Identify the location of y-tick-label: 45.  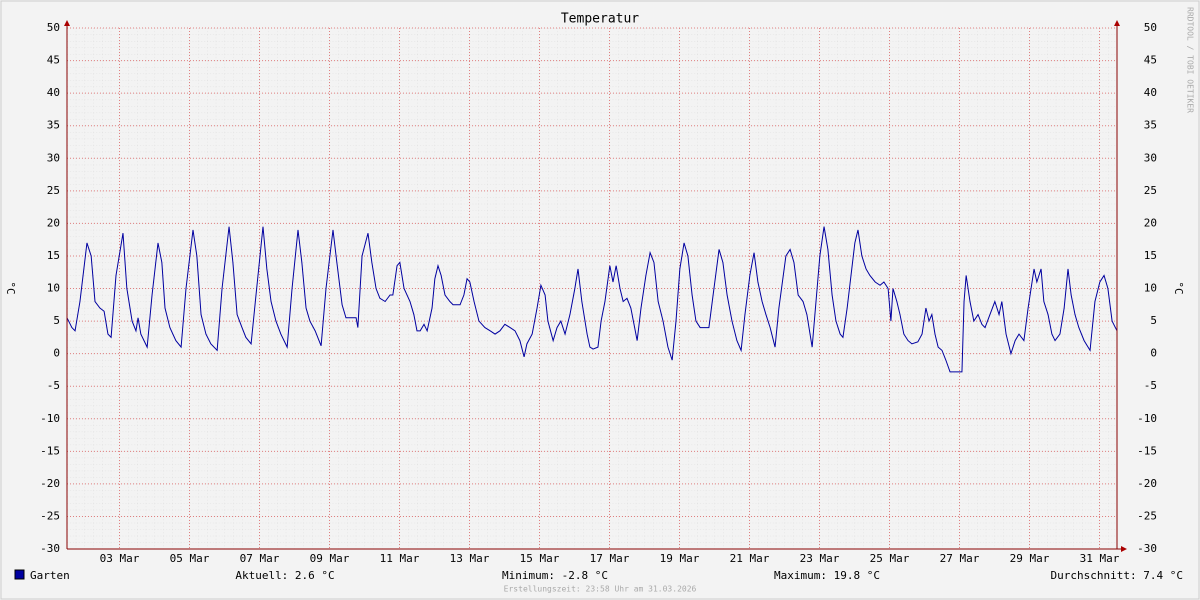
(53, 60).